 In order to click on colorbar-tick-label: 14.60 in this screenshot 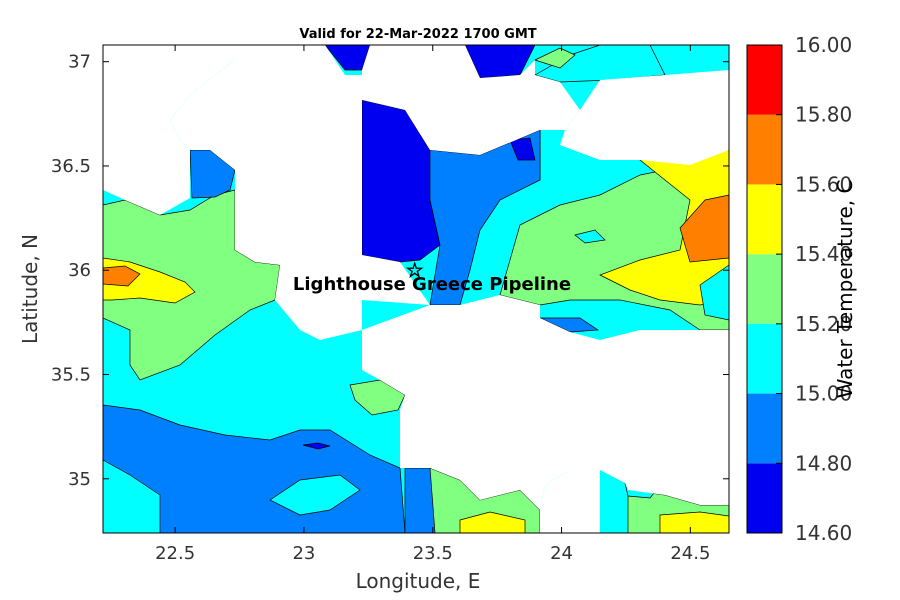, I will do `click(823, 533)`.